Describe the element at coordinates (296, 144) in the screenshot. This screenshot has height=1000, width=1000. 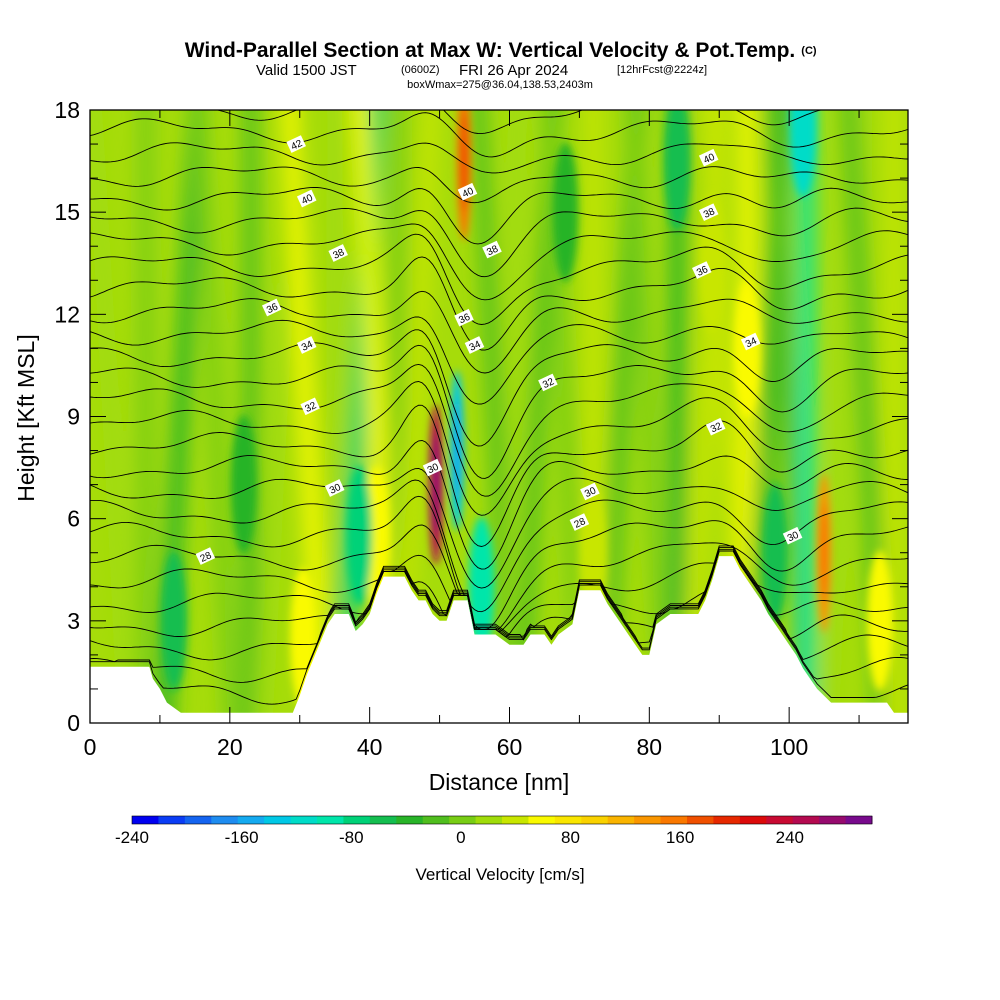
I see `contour-label: 42` at that location.